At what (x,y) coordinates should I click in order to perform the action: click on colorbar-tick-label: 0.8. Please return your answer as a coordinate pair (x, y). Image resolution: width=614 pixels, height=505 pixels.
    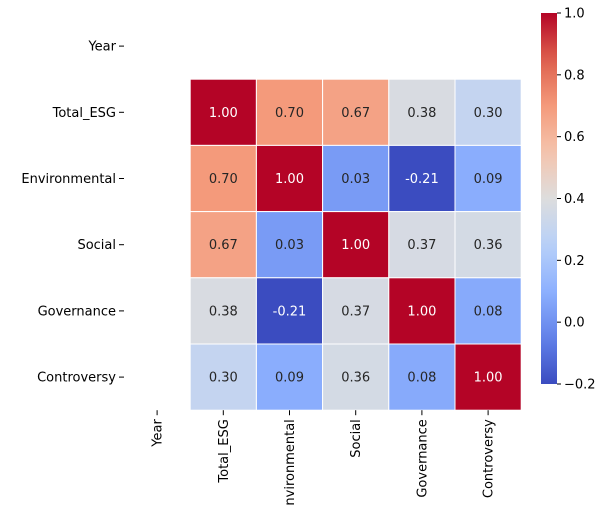
    Looking at the image, I should click on (574, 75).